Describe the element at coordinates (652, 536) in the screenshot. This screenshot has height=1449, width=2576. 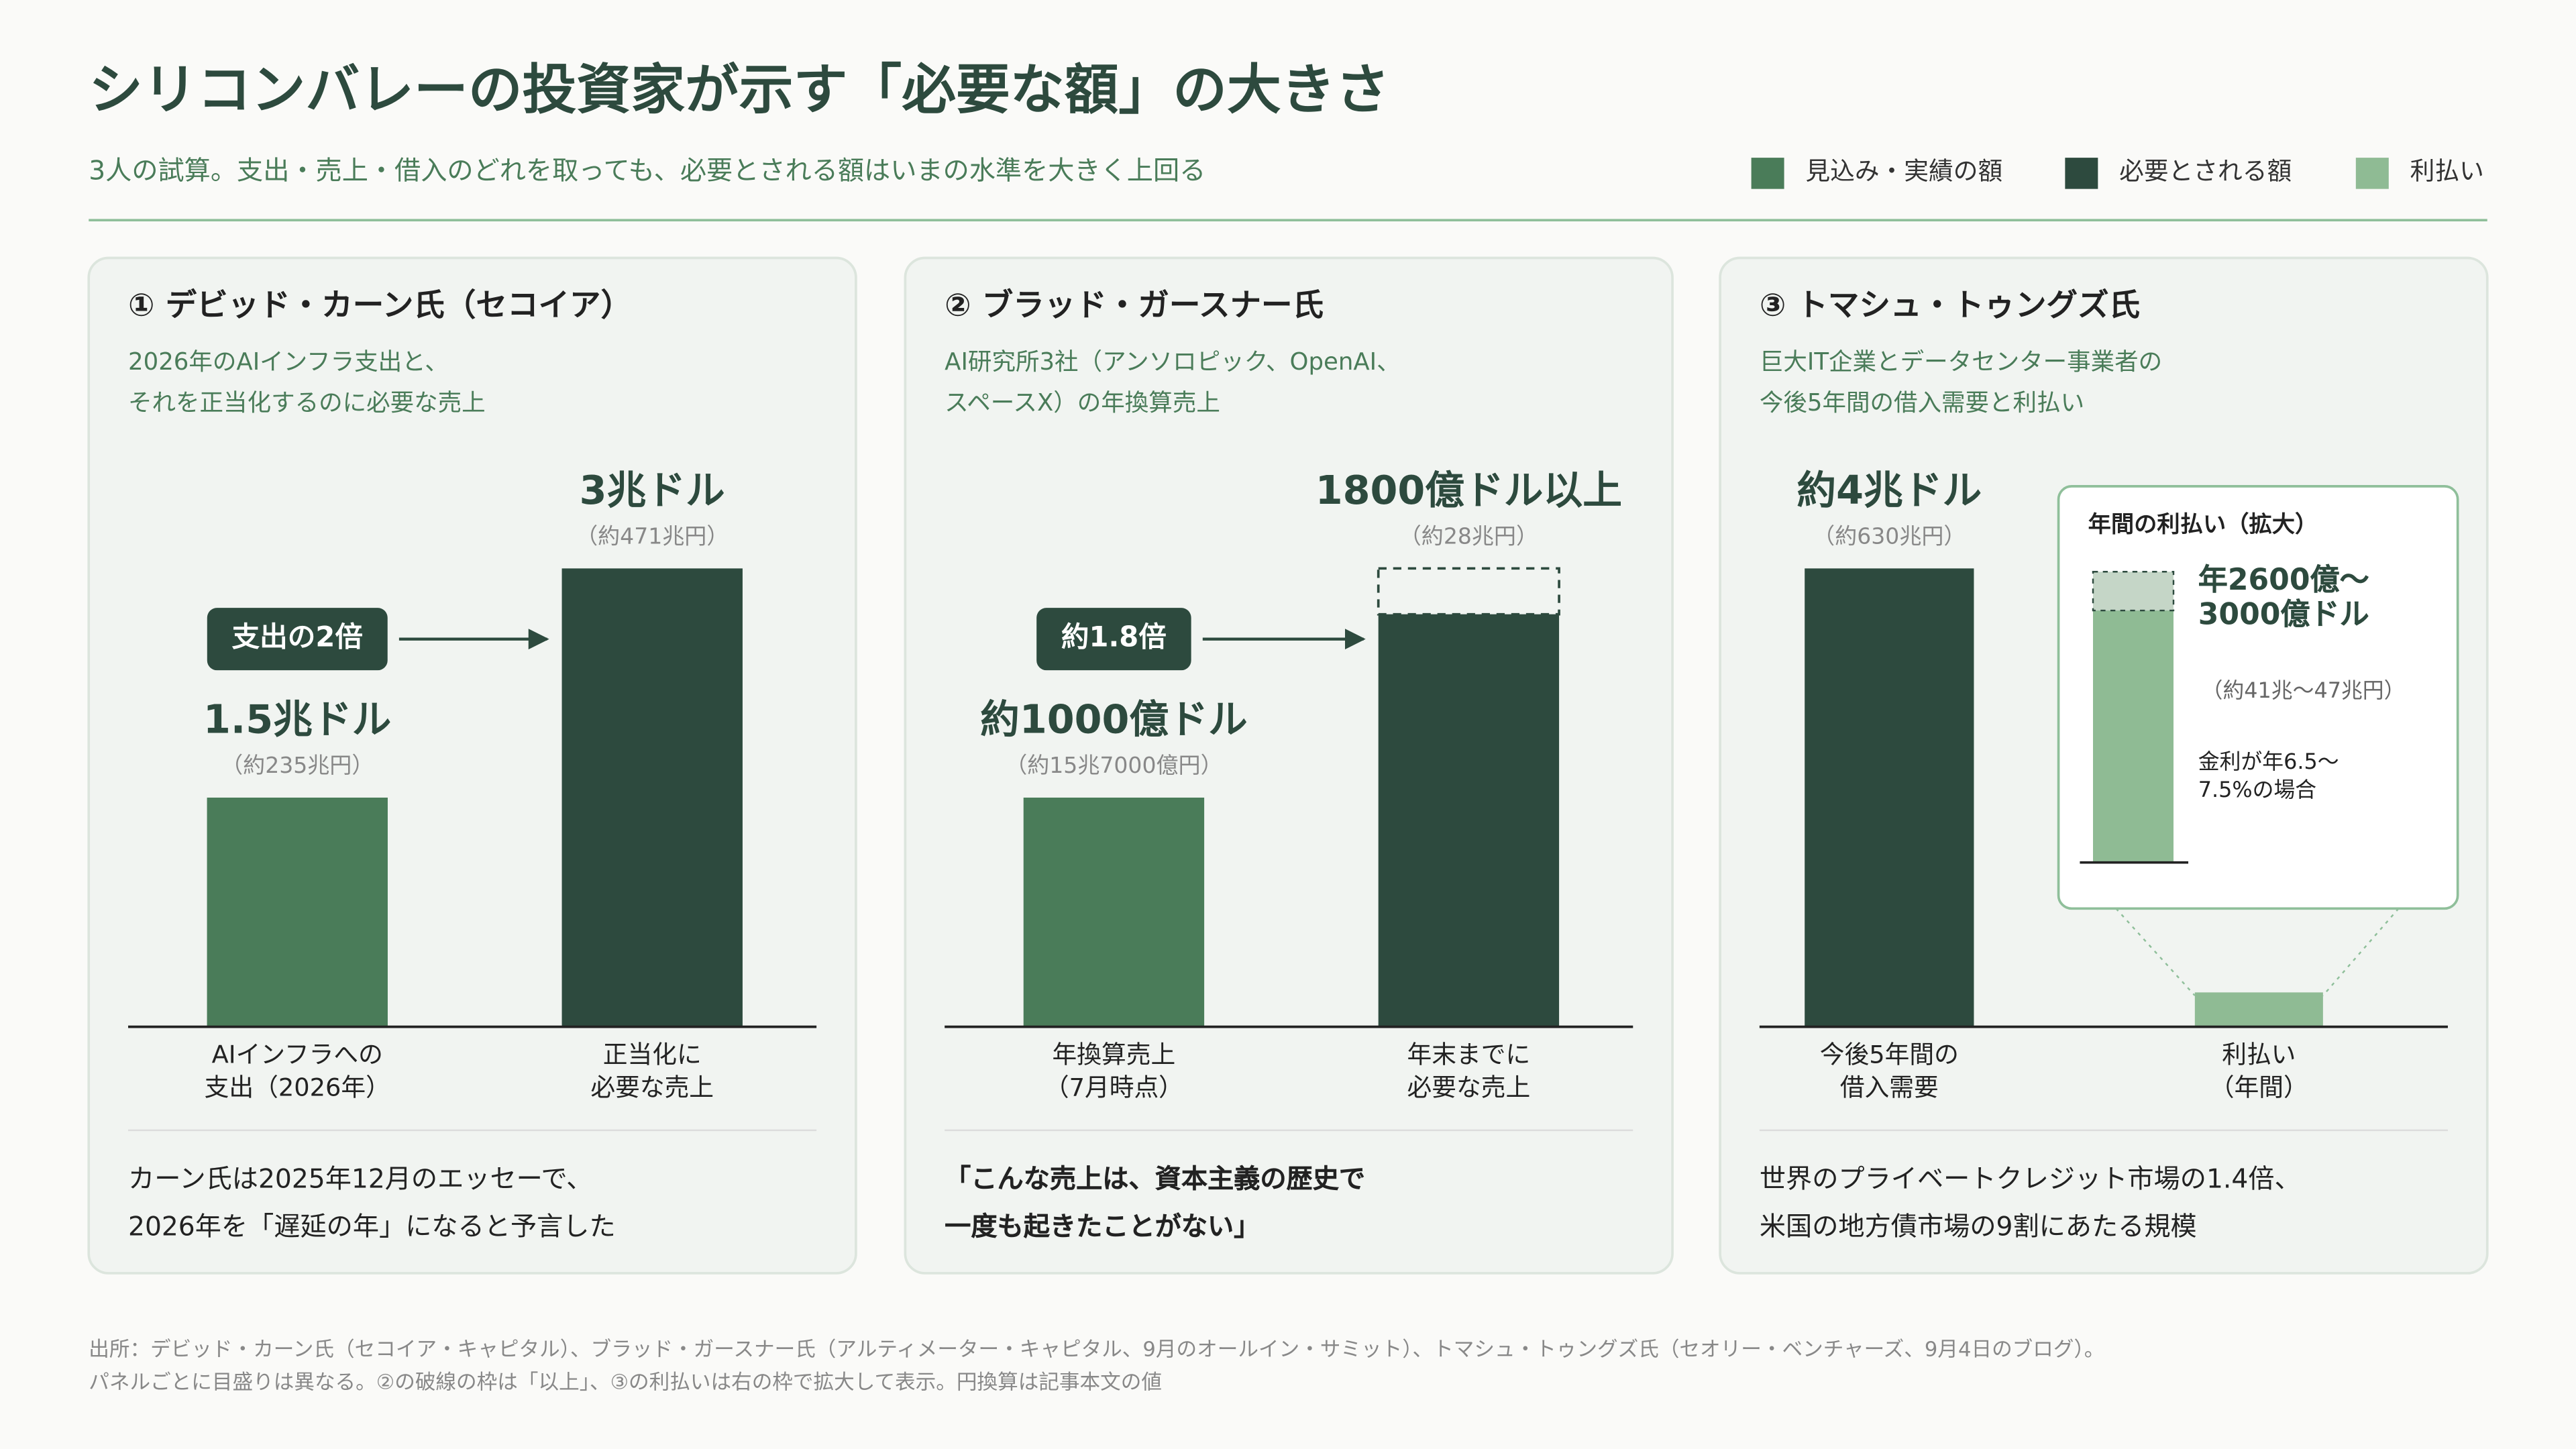
I see `yen-label: （約471兆円）` at that location.